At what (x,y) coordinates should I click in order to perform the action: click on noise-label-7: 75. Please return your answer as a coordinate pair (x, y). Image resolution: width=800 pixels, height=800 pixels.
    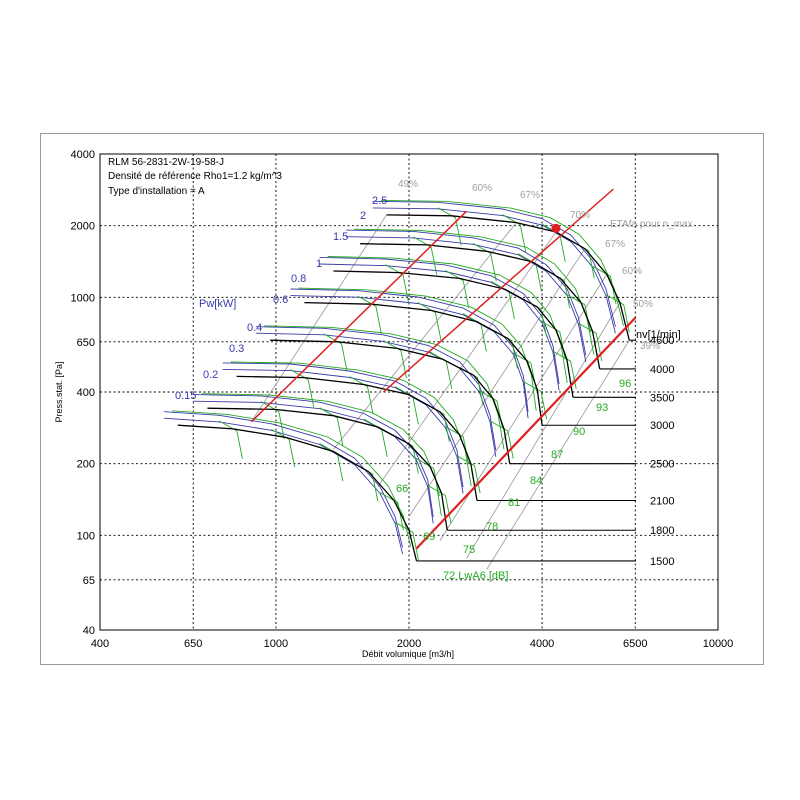
    Looking at the image, I should click on (469, 550).